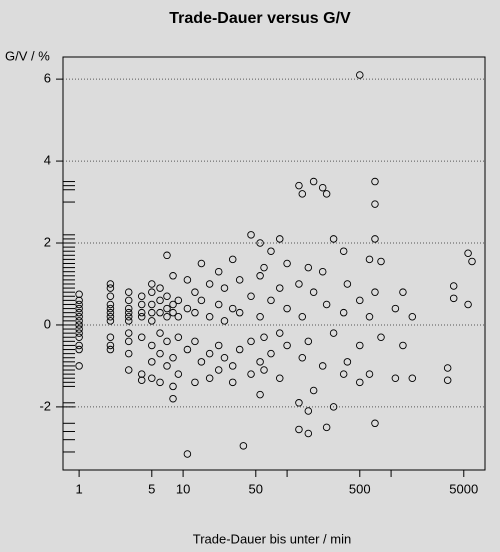 The height and width of the screenshot is (552, 500). I want to click on x-tick-label: 1, so click(78, 488).